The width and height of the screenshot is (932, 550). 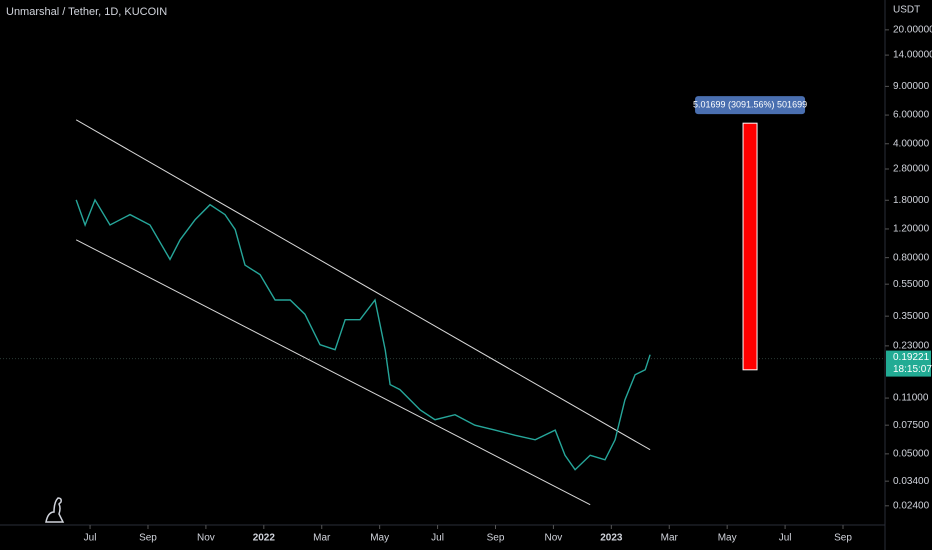 I want to click on y-tick-label: 9.00000, so click(x=911, y=86).